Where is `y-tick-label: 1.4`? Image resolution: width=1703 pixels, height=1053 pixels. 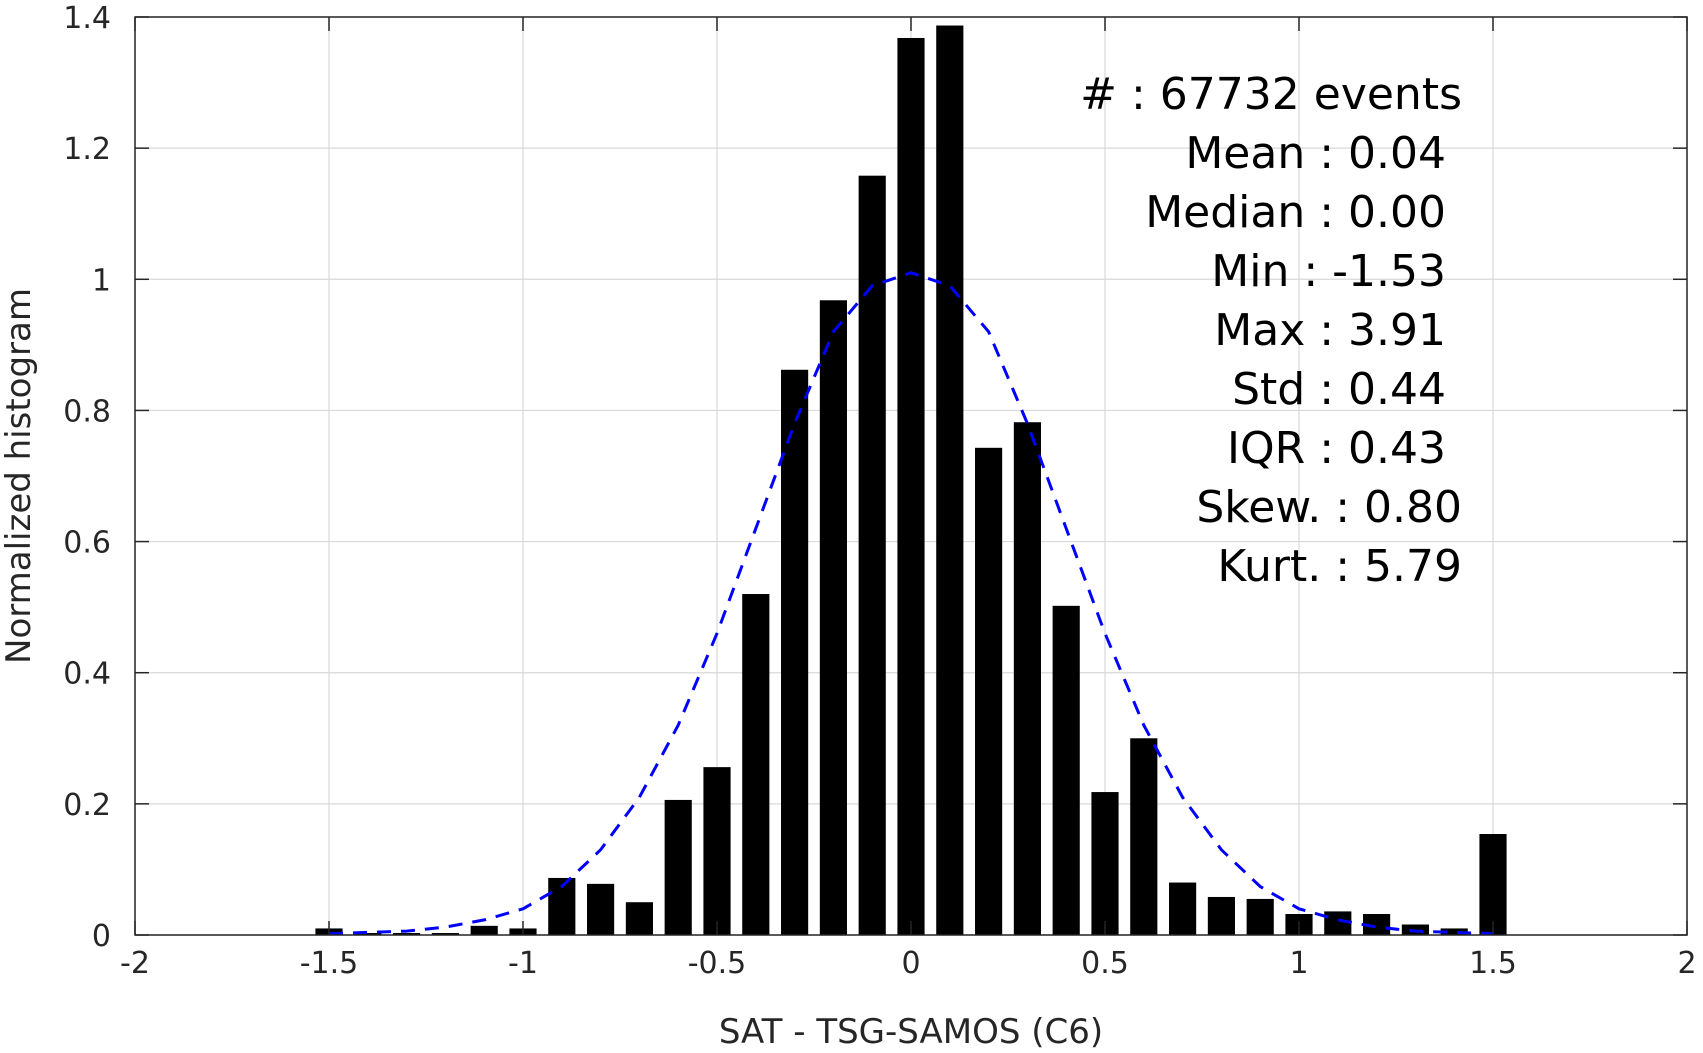
y-tick-label: 1.4 is located at coordinates (87, 18).